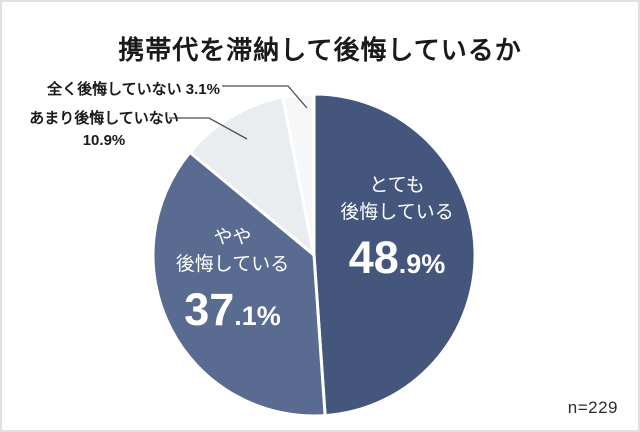 This screenshot has height=432, width=640. What do you see at coordinates (397, 228) in the screenshot?
I see `slice-label-very-regret: とても 後悔している 48.9%` at bounding box center [397, 228].